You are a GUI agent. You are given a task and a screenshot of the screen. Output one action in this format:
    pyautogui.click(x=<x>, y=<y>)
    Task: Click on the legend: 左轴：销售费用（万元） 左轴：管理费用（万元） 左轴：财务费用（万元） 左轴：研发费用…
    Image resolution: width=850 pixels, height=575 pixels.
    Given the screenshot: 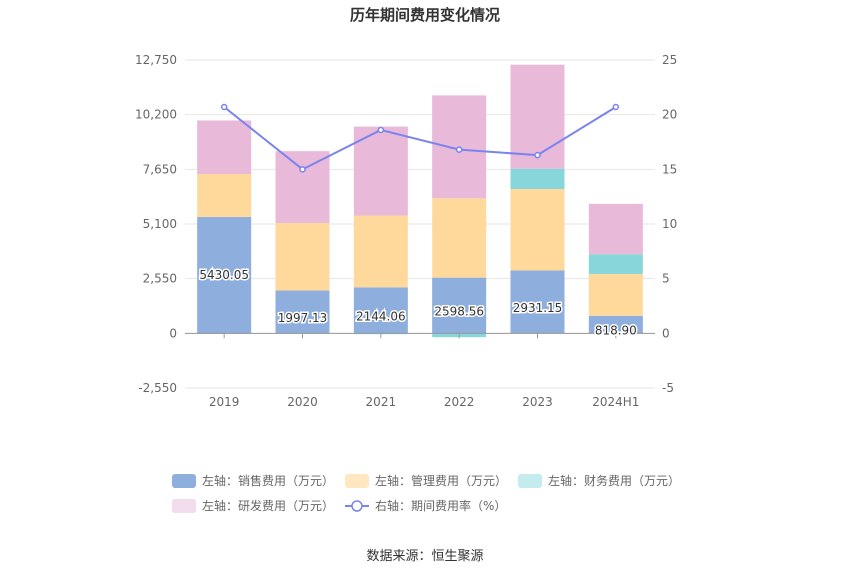 What is the action you would take?
    pyautogui.click(x=426, y=493)
    